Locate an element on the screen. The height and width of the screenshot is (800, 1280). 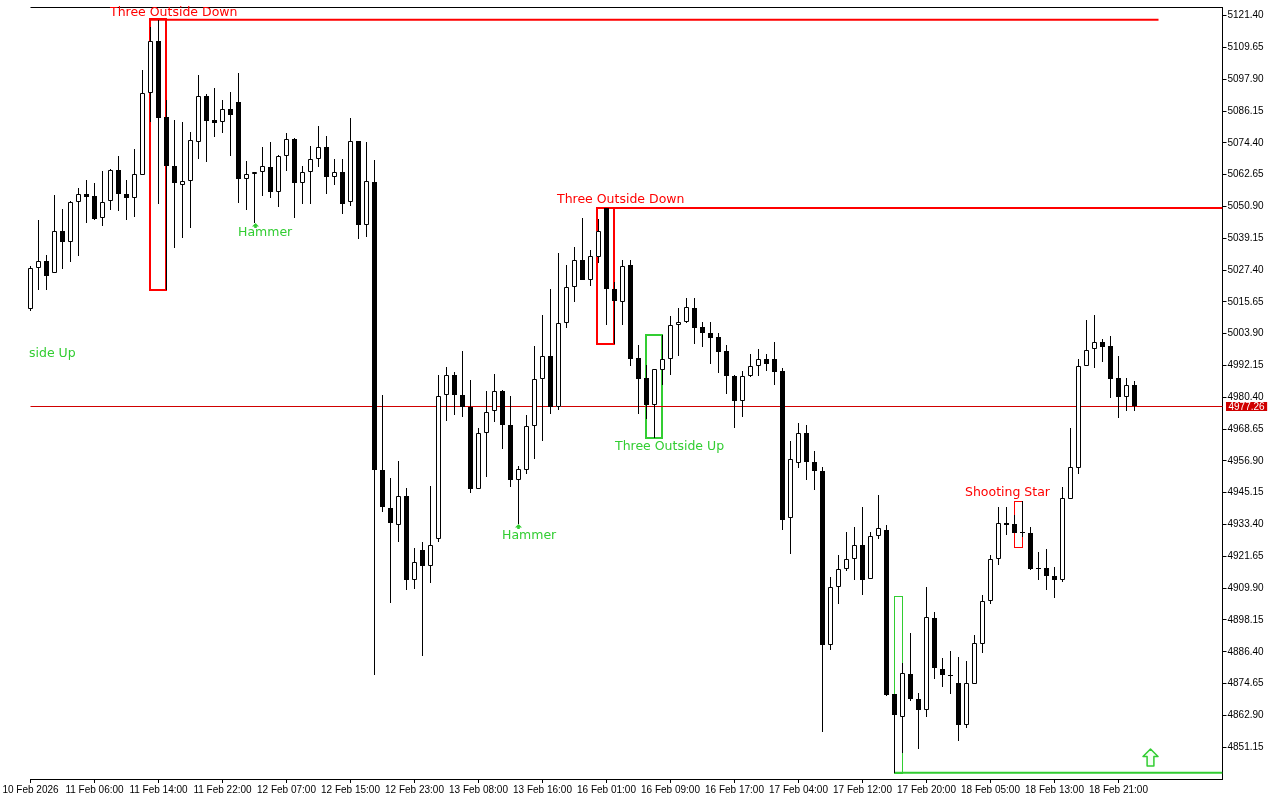
x-tick-label: 17 Feb 12:00 is located at coordinates (863, 789).